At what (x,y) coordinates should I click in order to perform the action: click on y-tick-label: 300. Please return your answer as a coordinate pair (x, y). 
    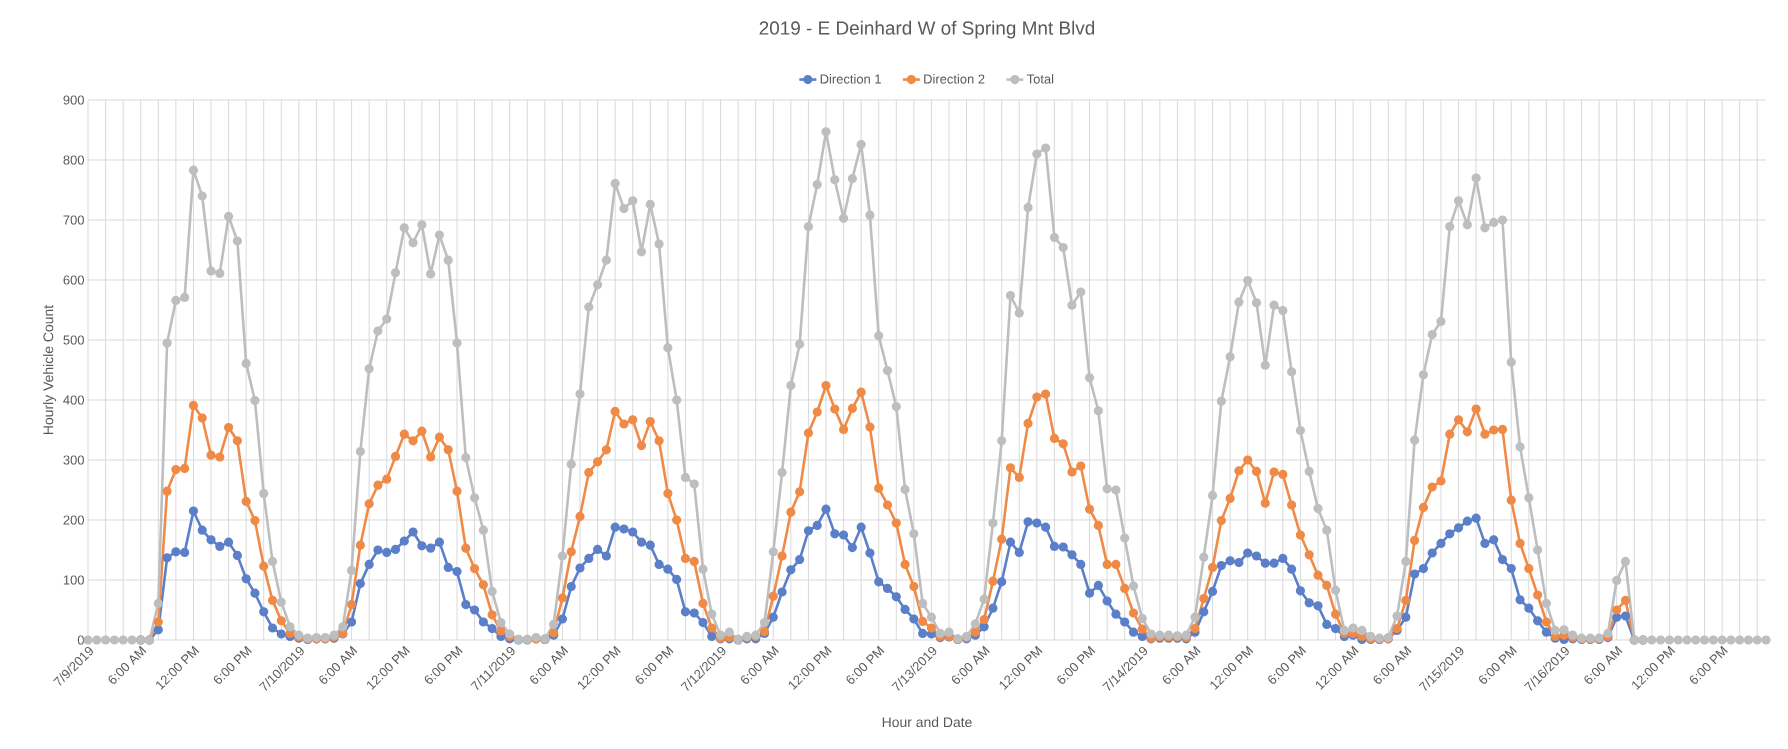
    Looking at the image, I should click on (73, 460).